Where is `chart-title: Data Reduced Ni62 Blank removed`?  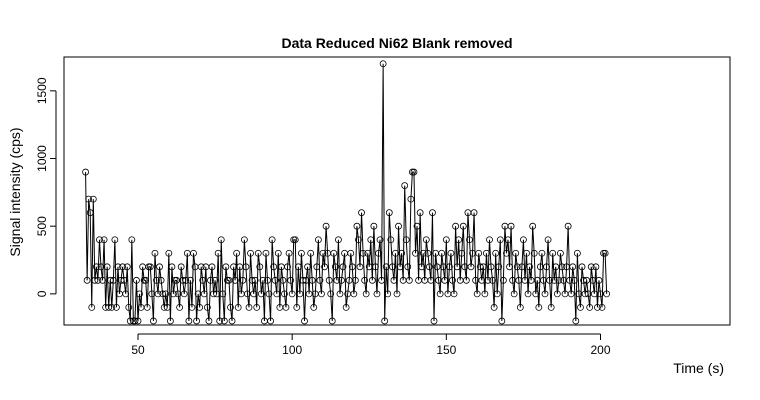
chart-title: Data Reduced Ni62 Blank removed is located at coordinates (396, 43).